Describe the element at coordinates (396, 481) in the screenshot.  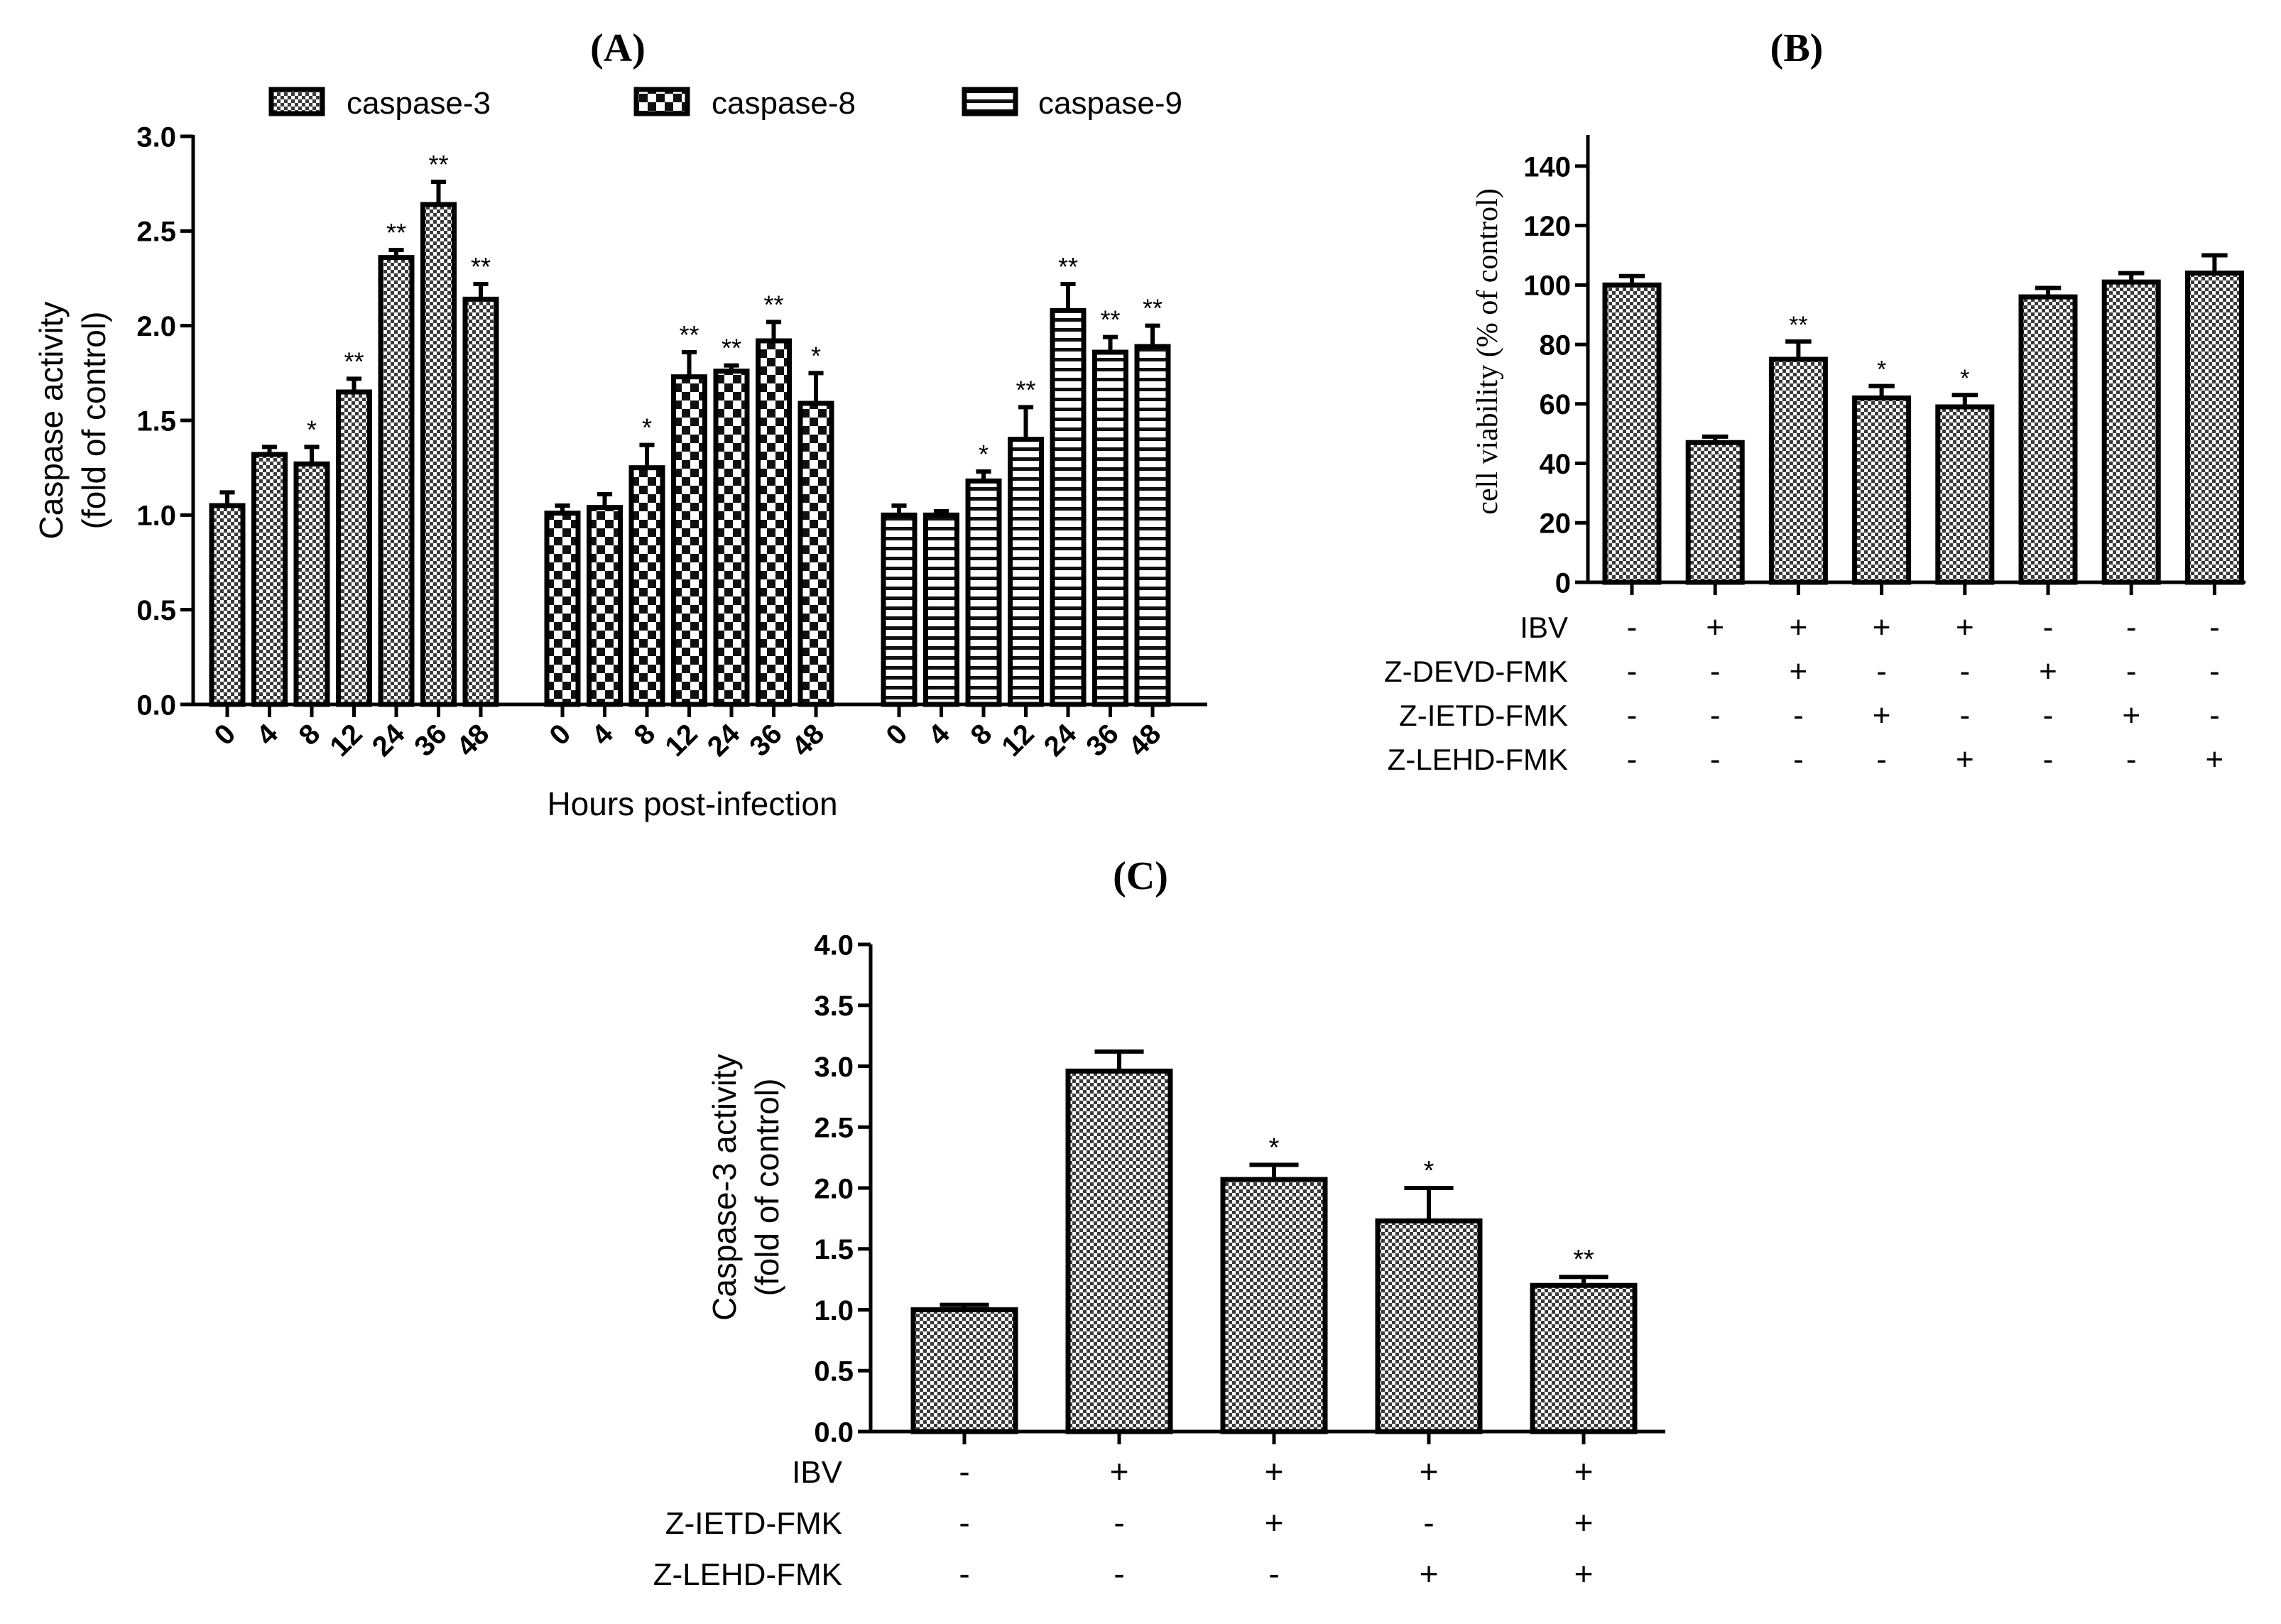
I see `caspase-3-24h-bar` at that location.